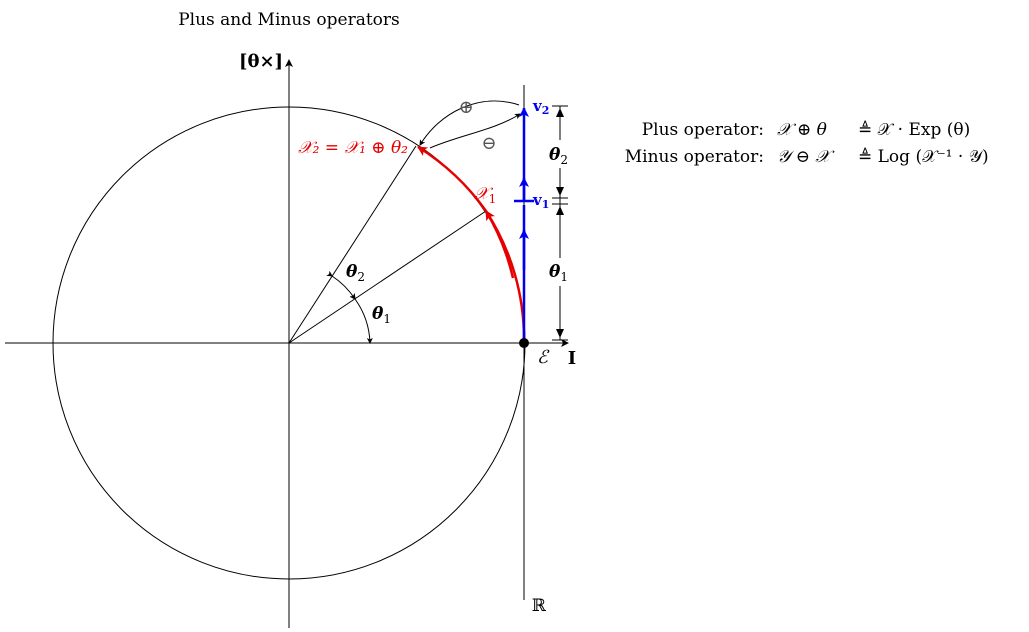  Describe the element at coordinates (560, 112) in the screenshot. I see `dim-arrow-top-up` at that location.